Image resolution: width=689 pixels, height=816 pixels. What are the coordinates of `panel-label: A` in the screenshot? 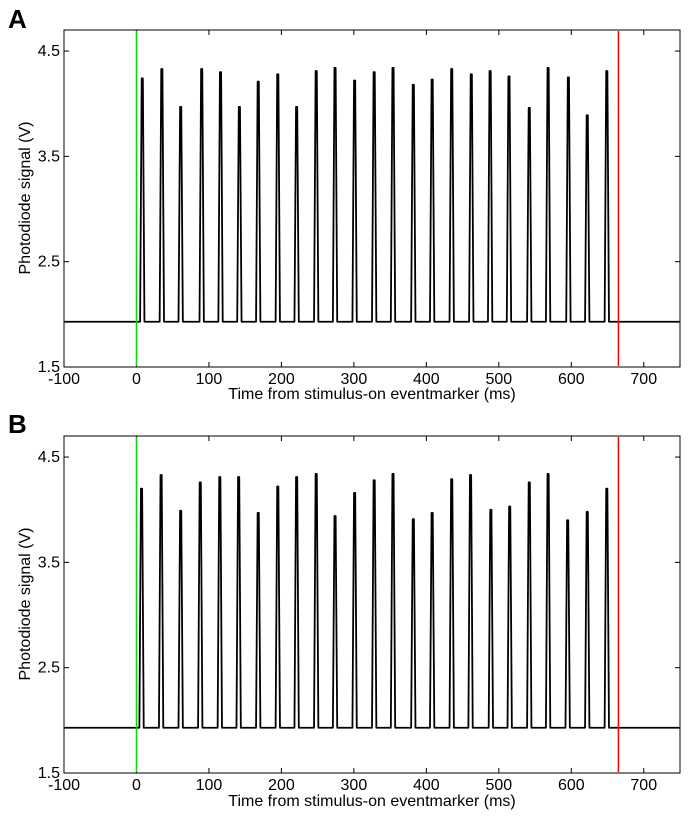 It's located at (17, 19).